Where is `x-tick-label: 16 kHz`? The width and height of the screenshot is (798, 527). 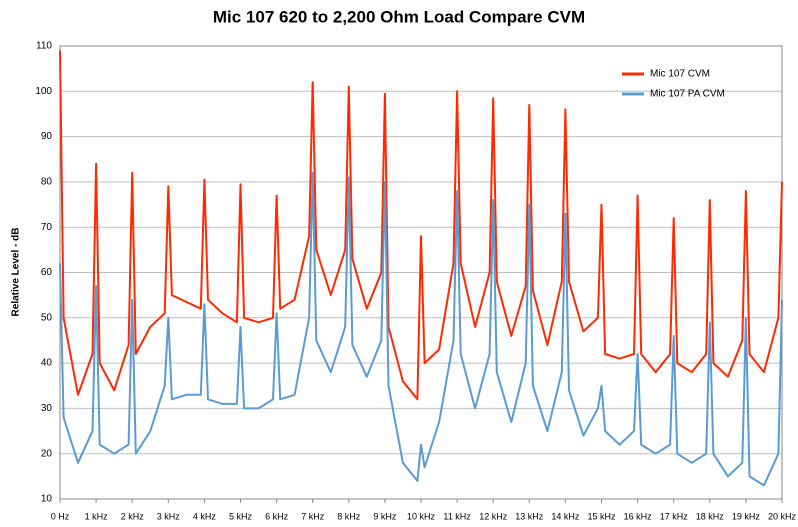
x-tick-label: 16 kHz is located at coordinates (638, 516).